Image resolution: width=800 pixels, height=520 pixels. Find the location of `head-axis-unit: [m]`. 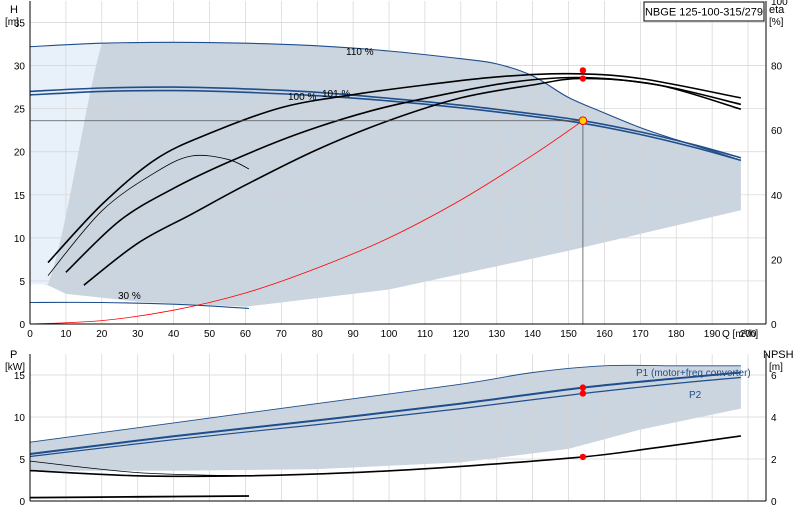

head-axis-unit: [m] is located at coordinates (12, 22).